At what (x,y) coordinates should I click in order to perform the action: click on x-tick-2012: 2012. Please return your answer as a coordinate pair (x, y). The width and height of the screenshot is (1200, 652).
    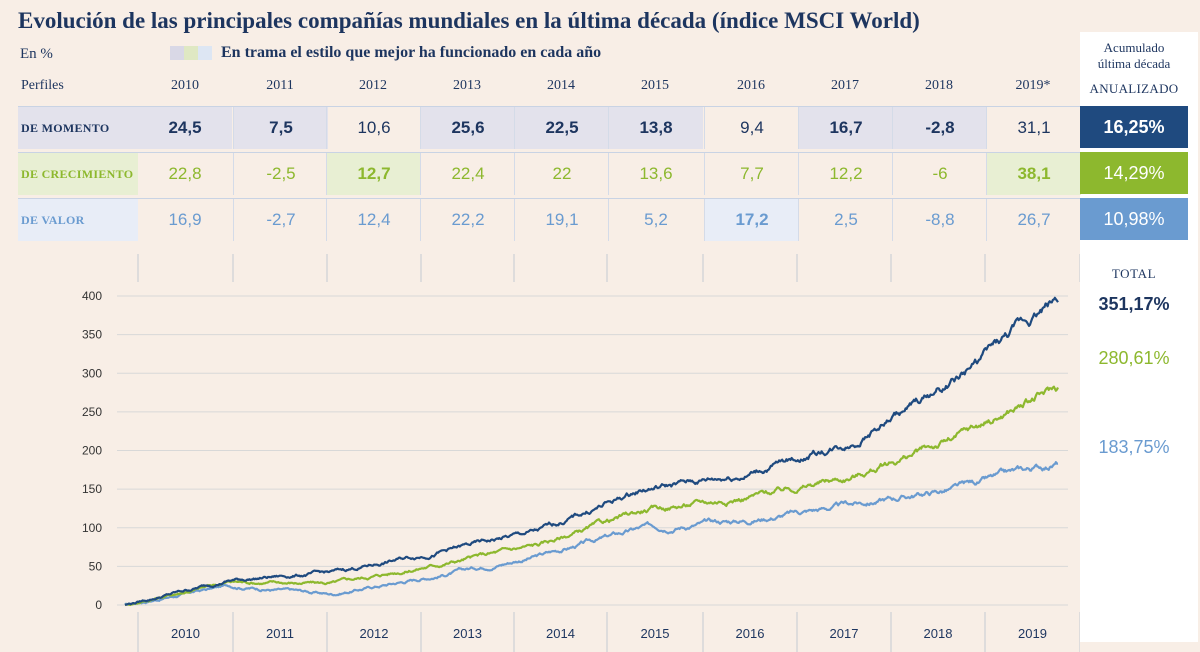
    Looking at the image, I should click on (374, 633).